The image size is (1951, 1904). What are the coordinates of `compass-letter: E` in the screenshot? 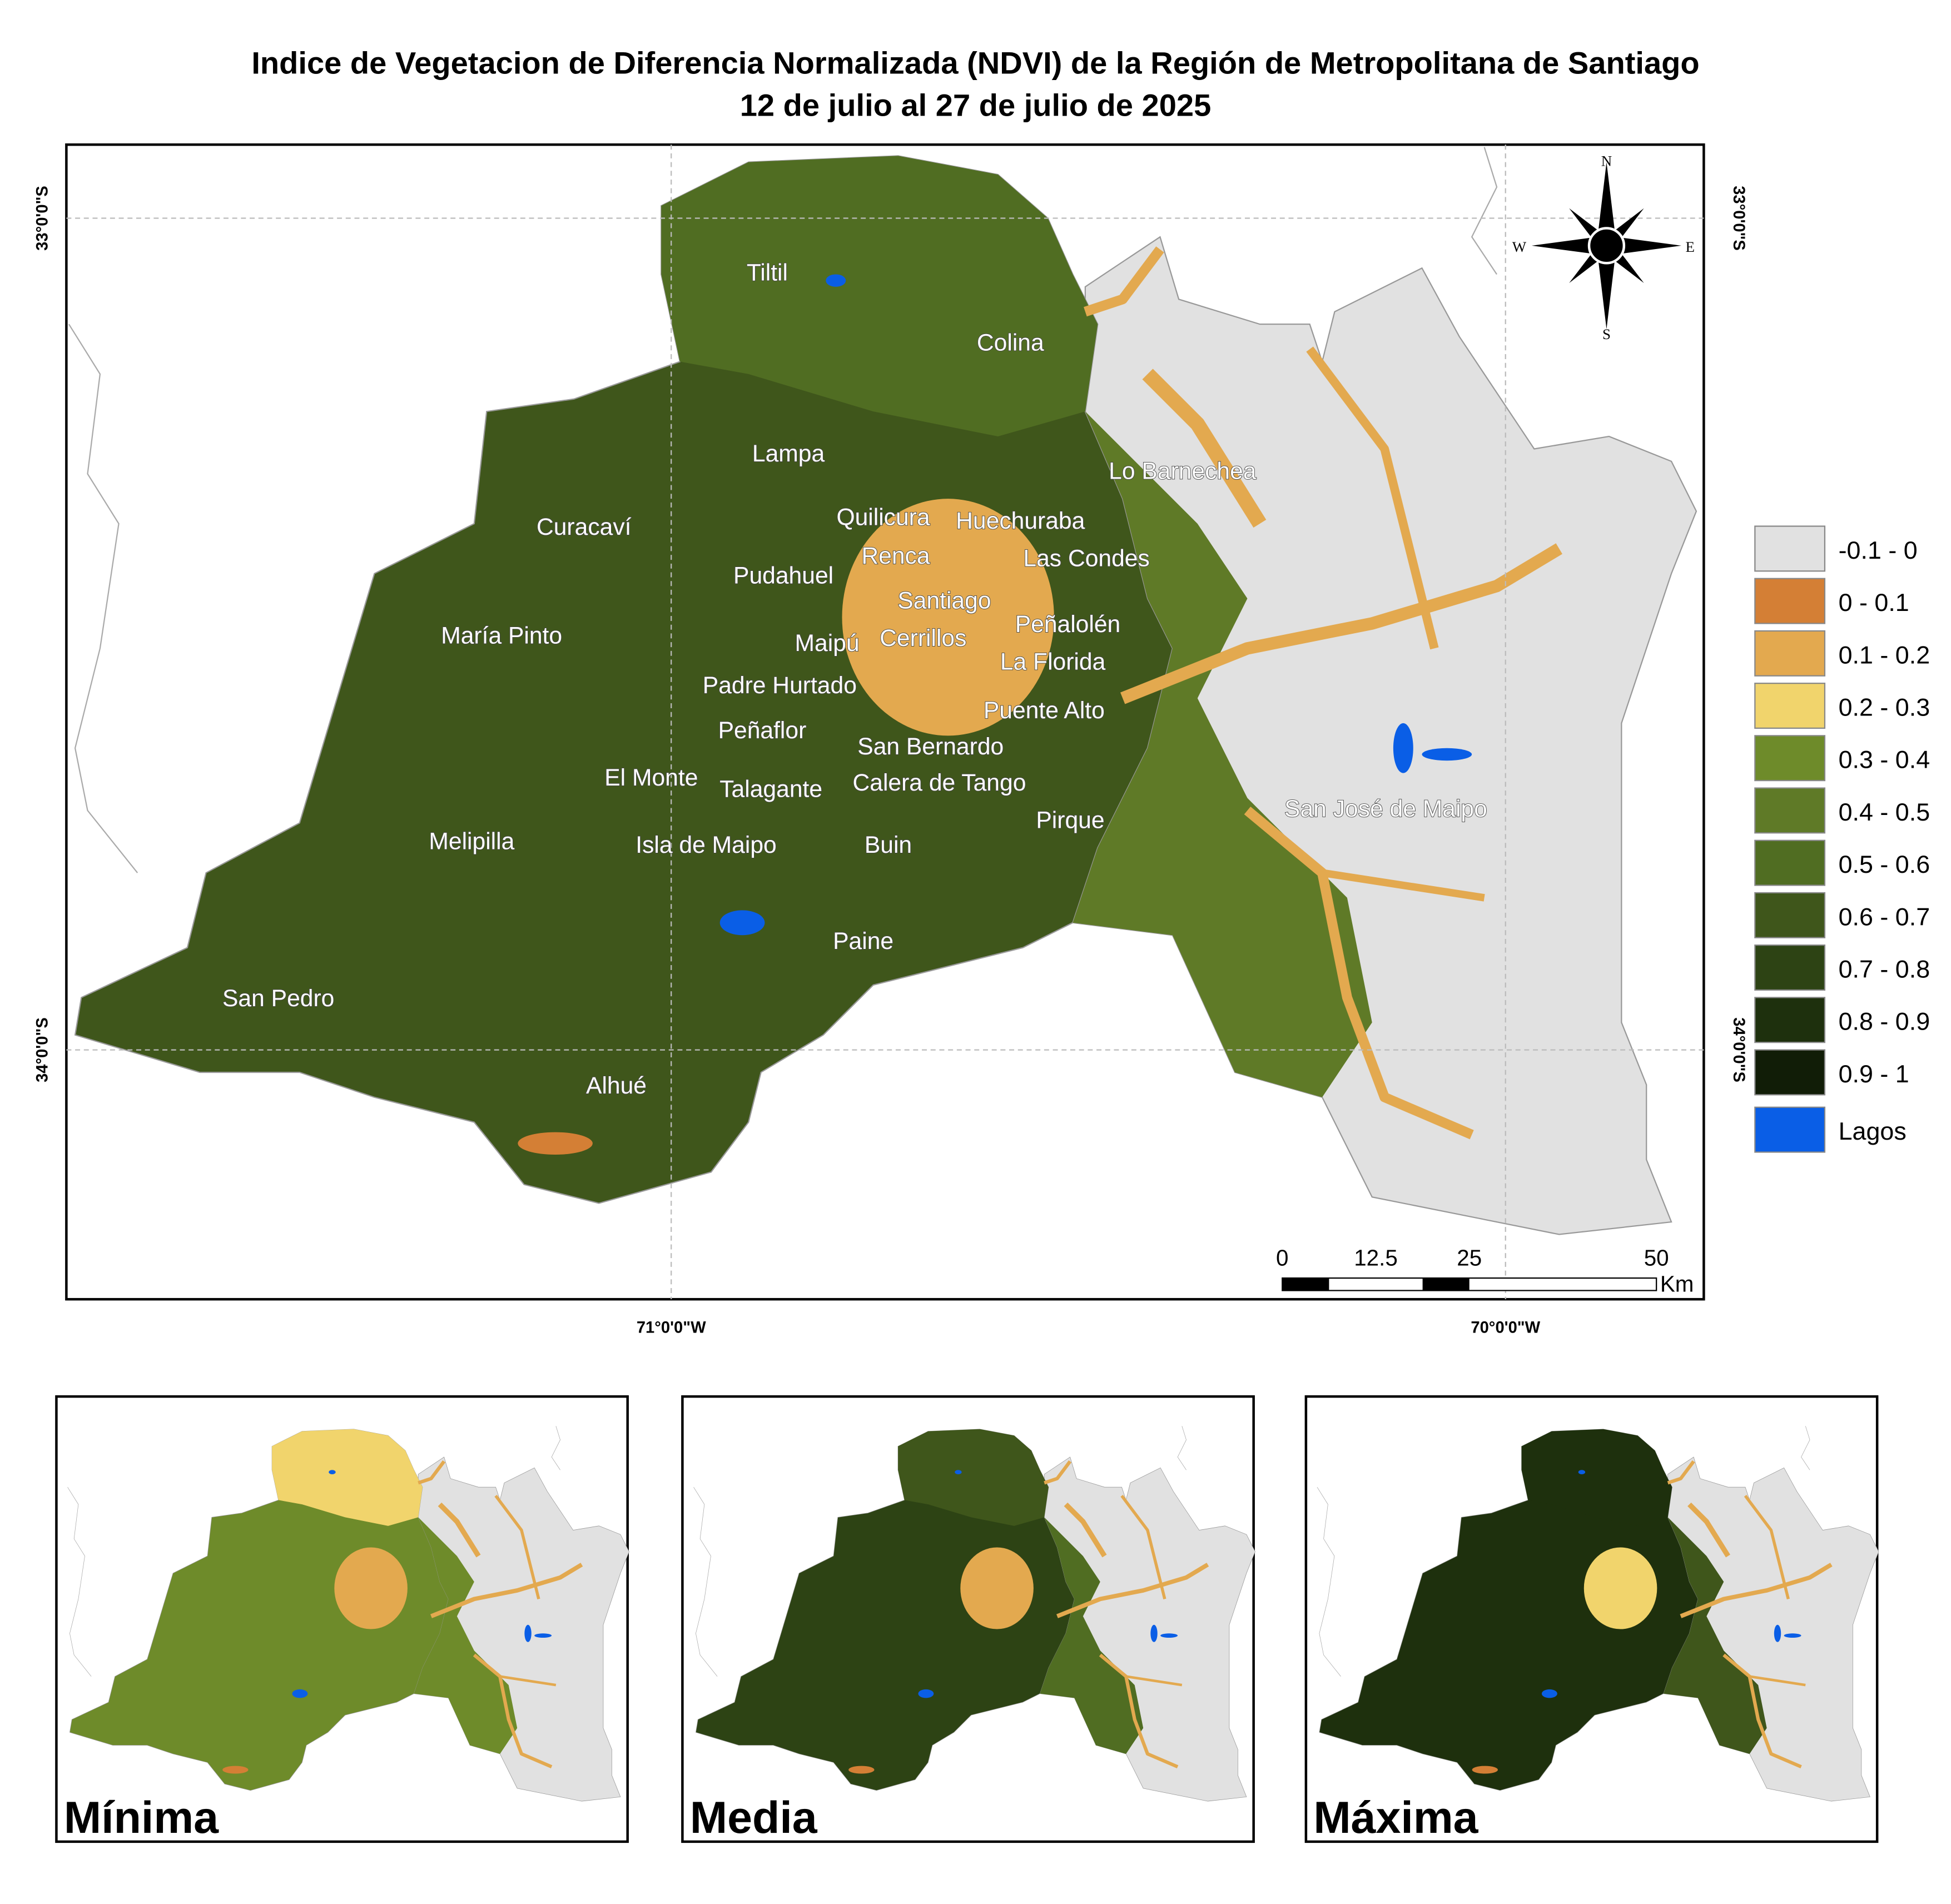 It's located at (1689, 246).